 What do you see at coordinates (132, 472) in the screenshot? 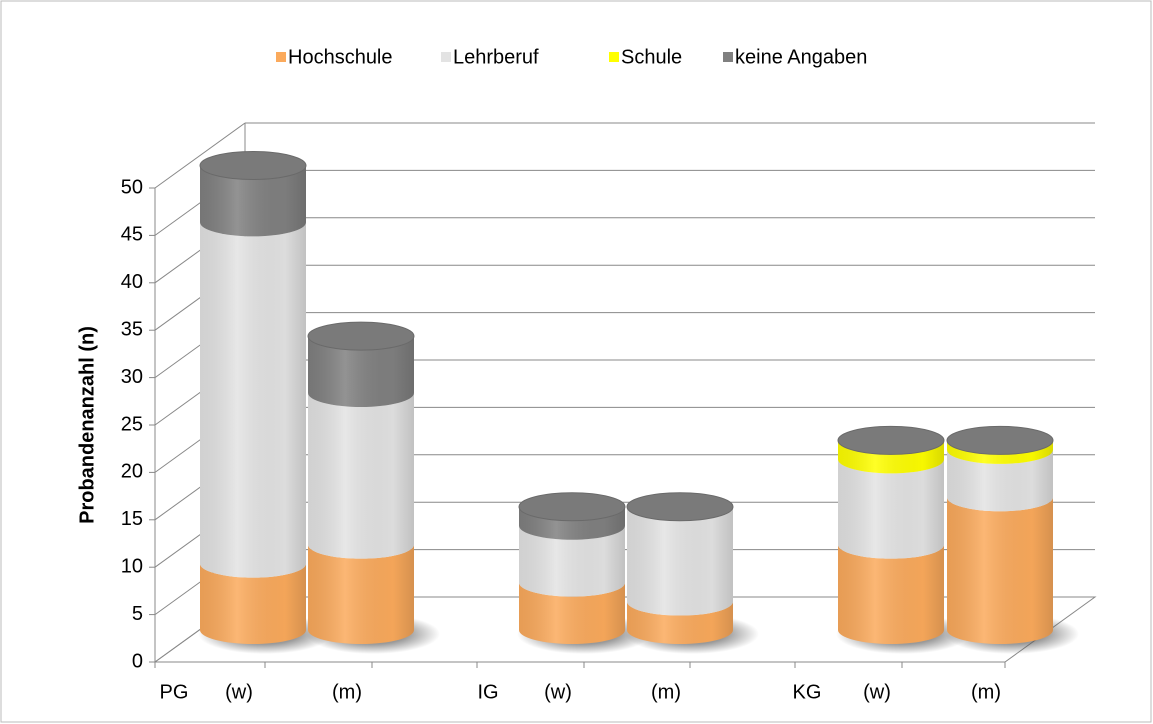
I see `y-tick-label: 20` at bounding box center [132, 472].